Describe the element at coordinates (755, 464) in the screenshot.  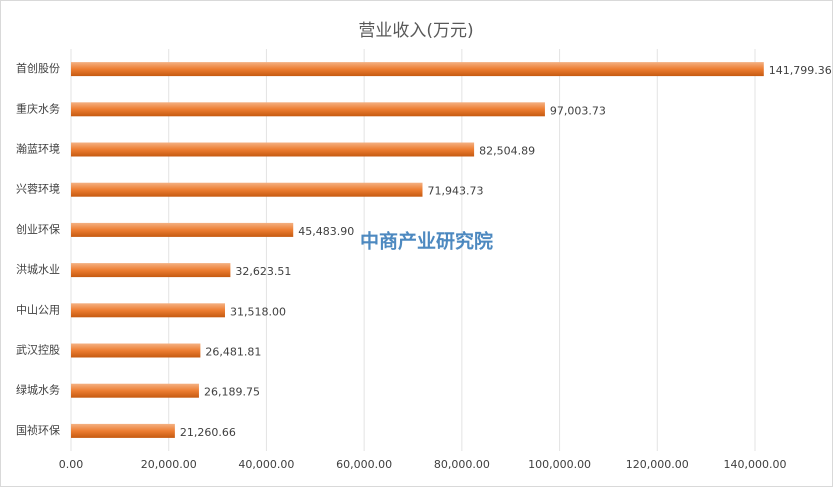
I see `x-tick-label: 140,000.00` at that location.